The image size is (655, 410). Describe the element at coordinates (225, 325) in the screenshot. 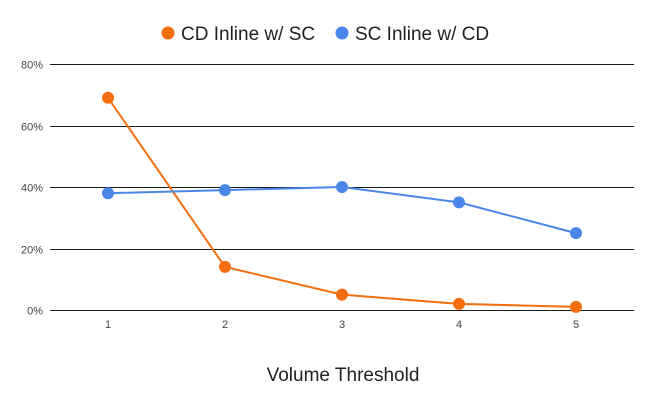

I see `x-tick-label: 2` at that location.